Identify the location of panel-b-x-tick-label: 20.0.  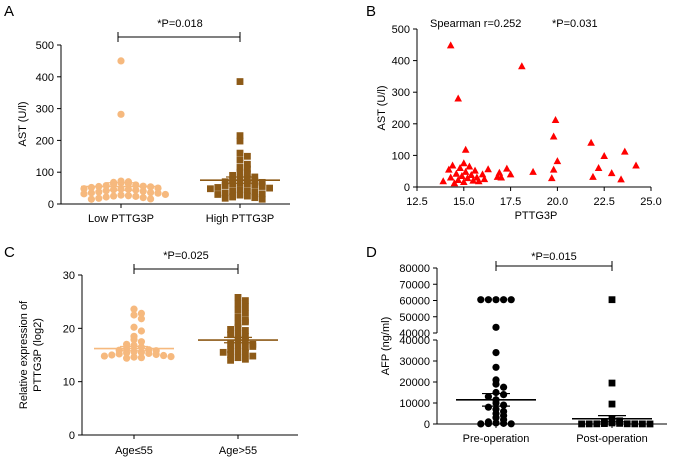
(557, 202).